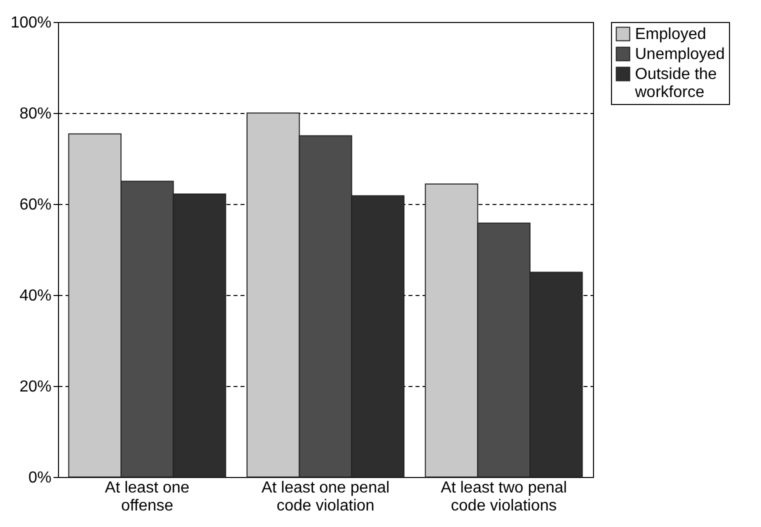 This screenshot has height=527, width=761. Describe the element at coordinates (325, 497) in the screenshot. I see `x-tick-label: At least one penal code violation` at that location.